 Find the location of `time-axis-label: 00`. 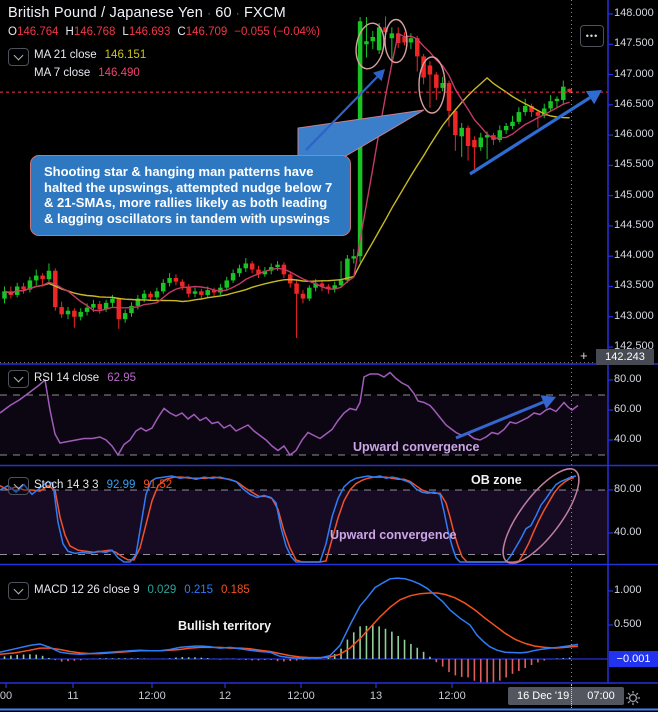

time-axis-label: 00 is located at coordinates (6, 696).